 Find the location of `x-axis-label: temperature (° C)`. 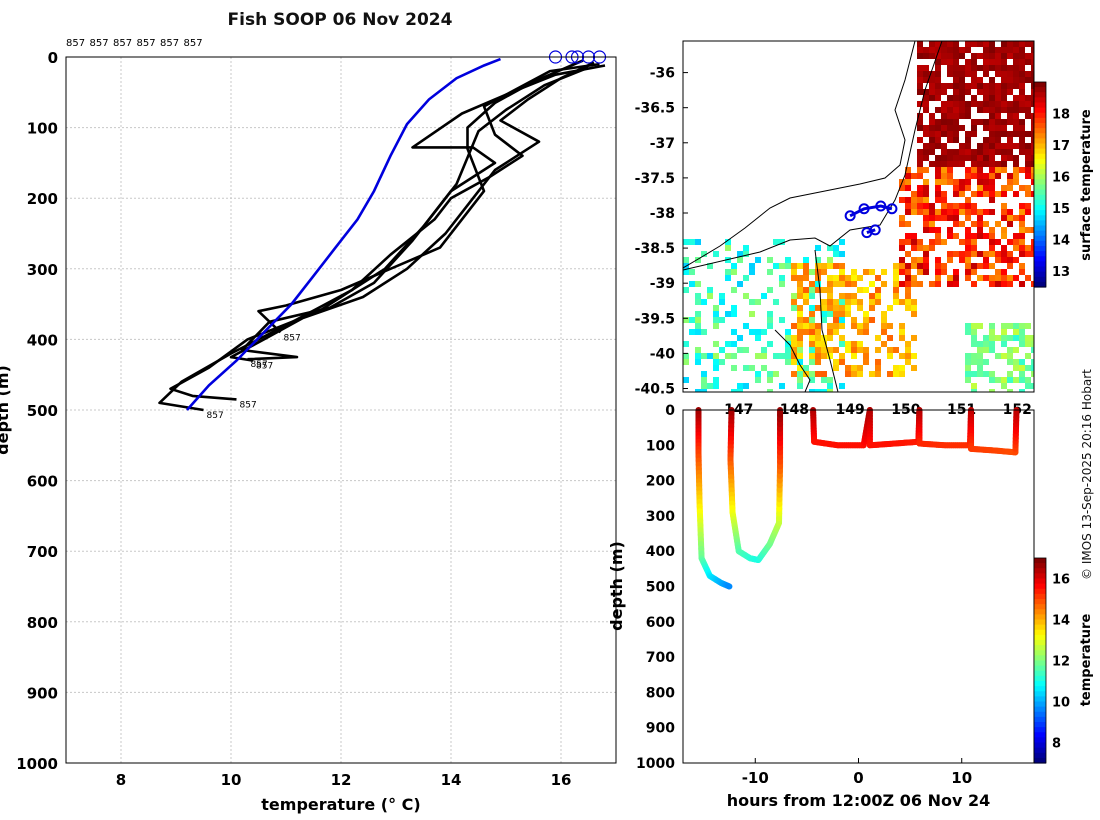

x-axis-label: temperature (° C) is located at coordinates (340, 804).